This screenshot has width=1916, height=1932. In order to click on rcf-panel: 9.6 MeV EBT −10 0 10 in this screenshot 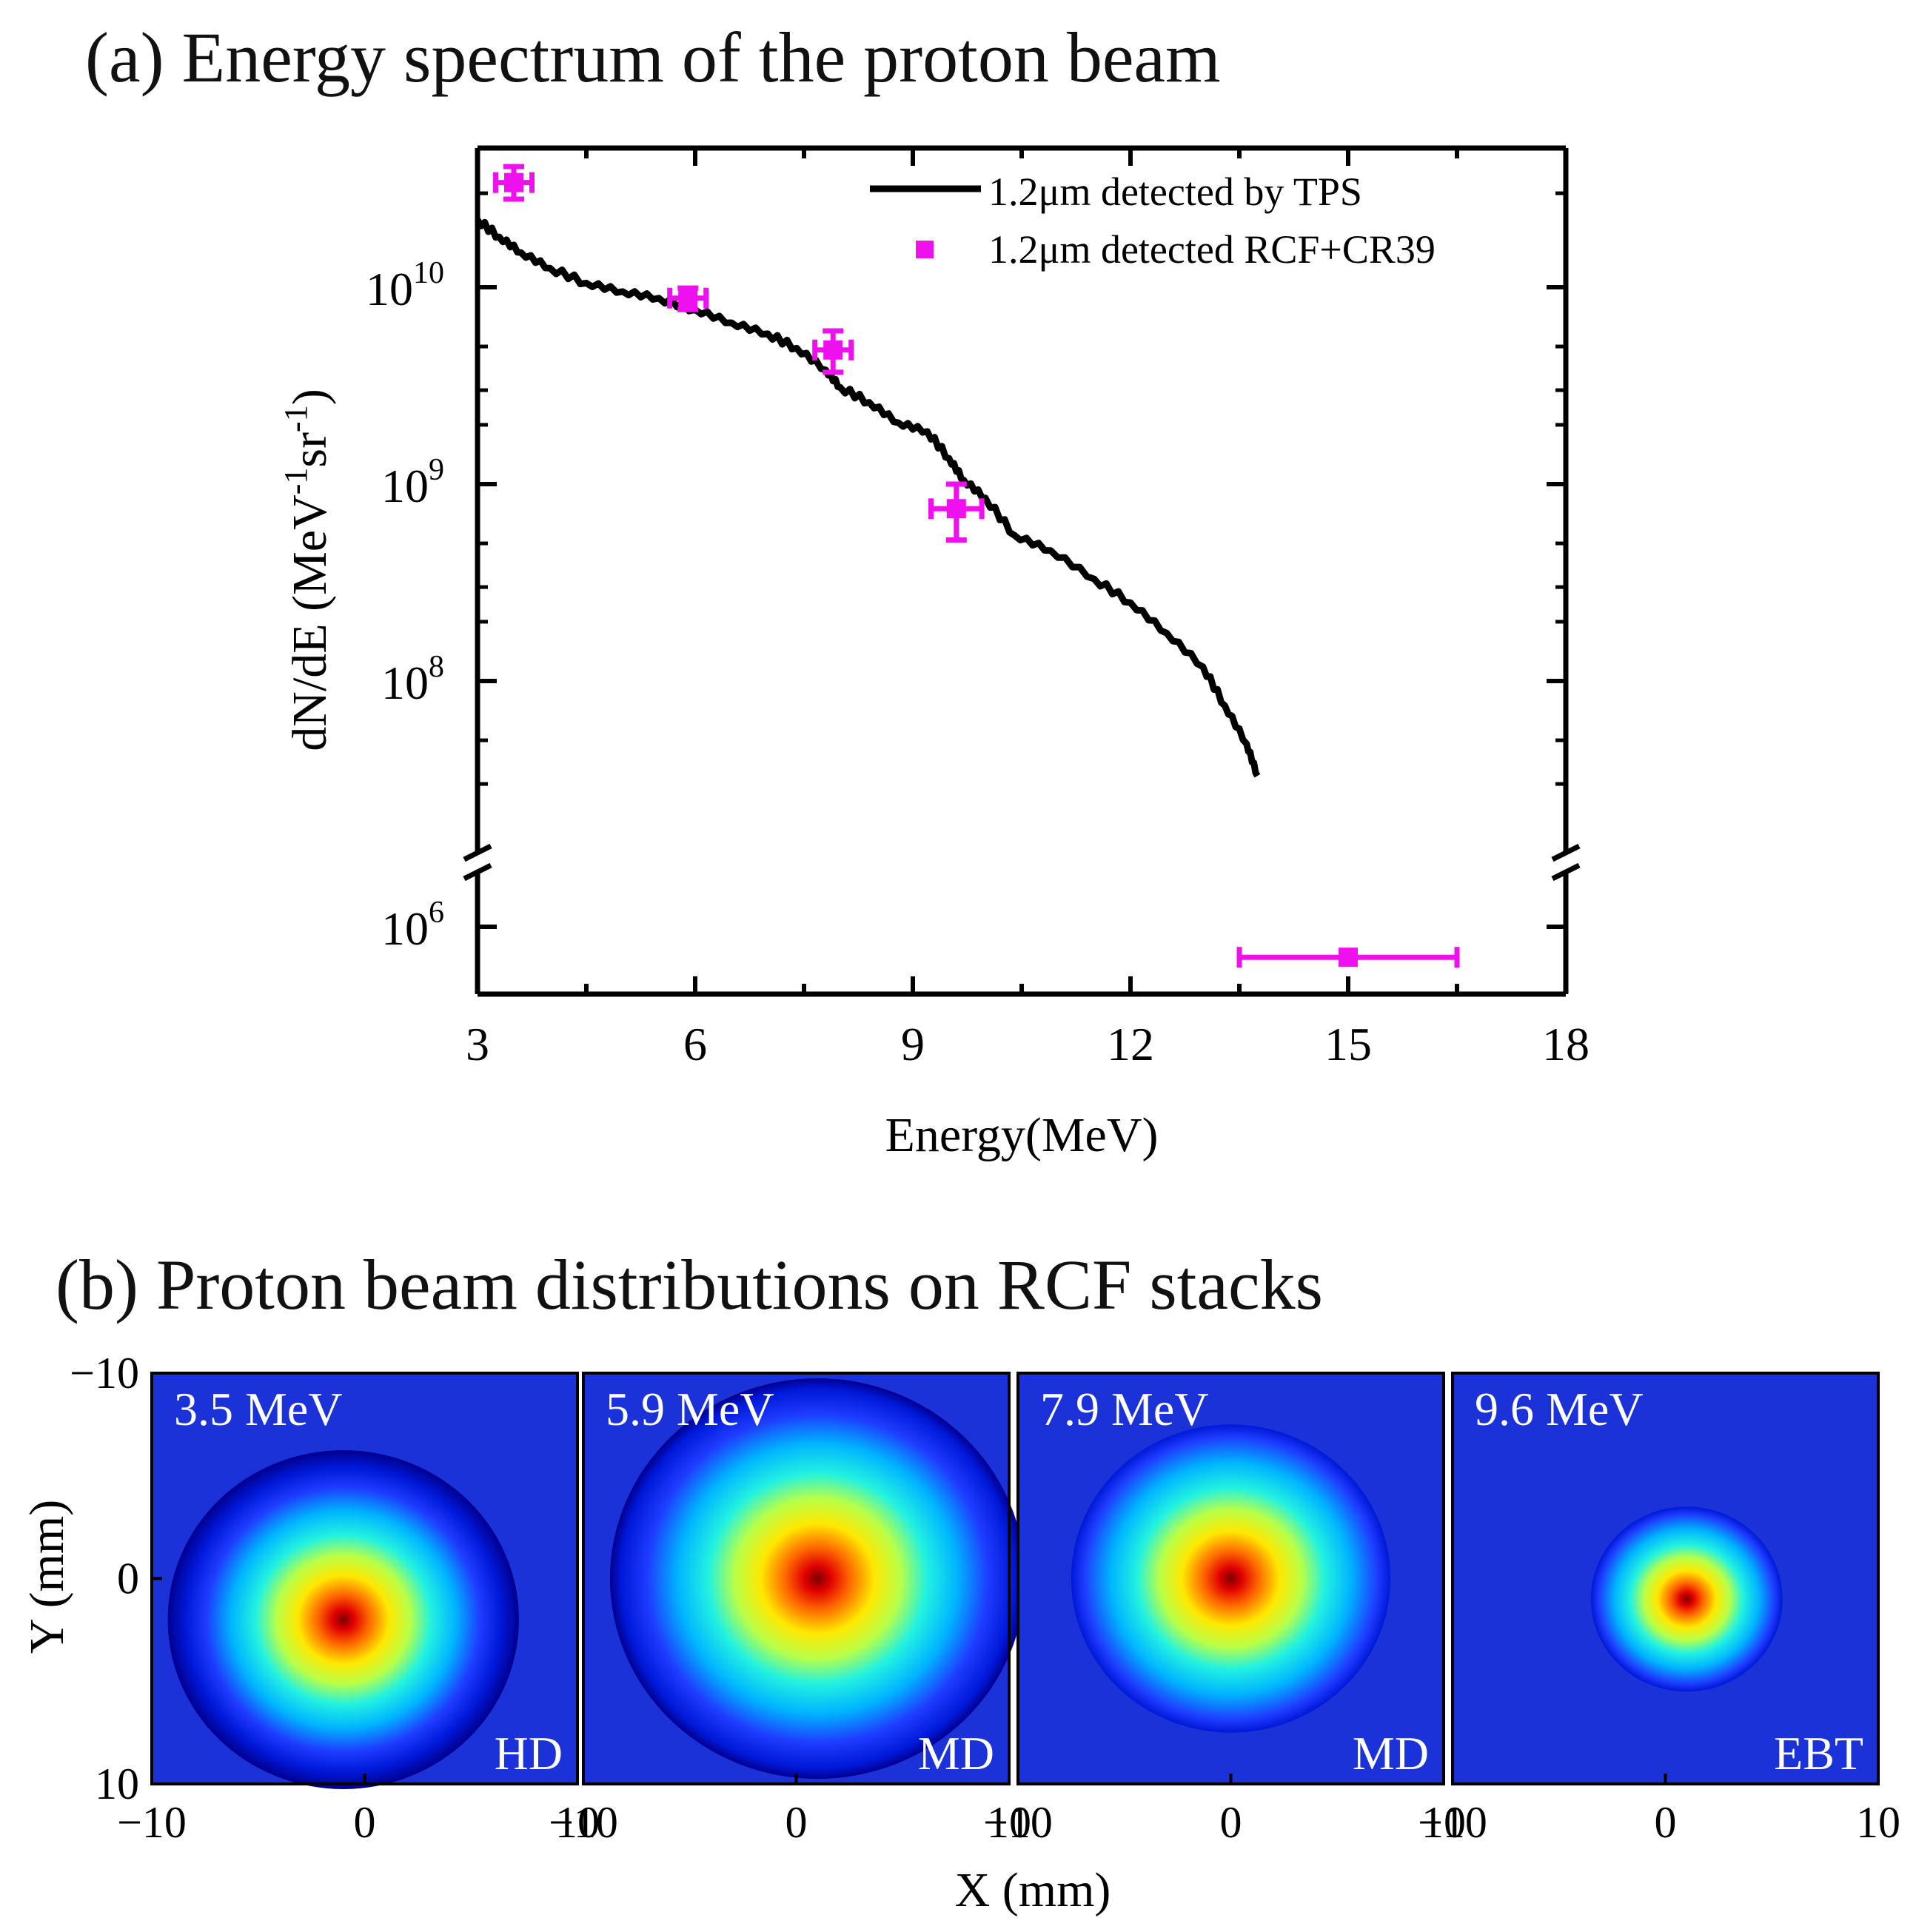, I will do `click(1659, 1609)`.